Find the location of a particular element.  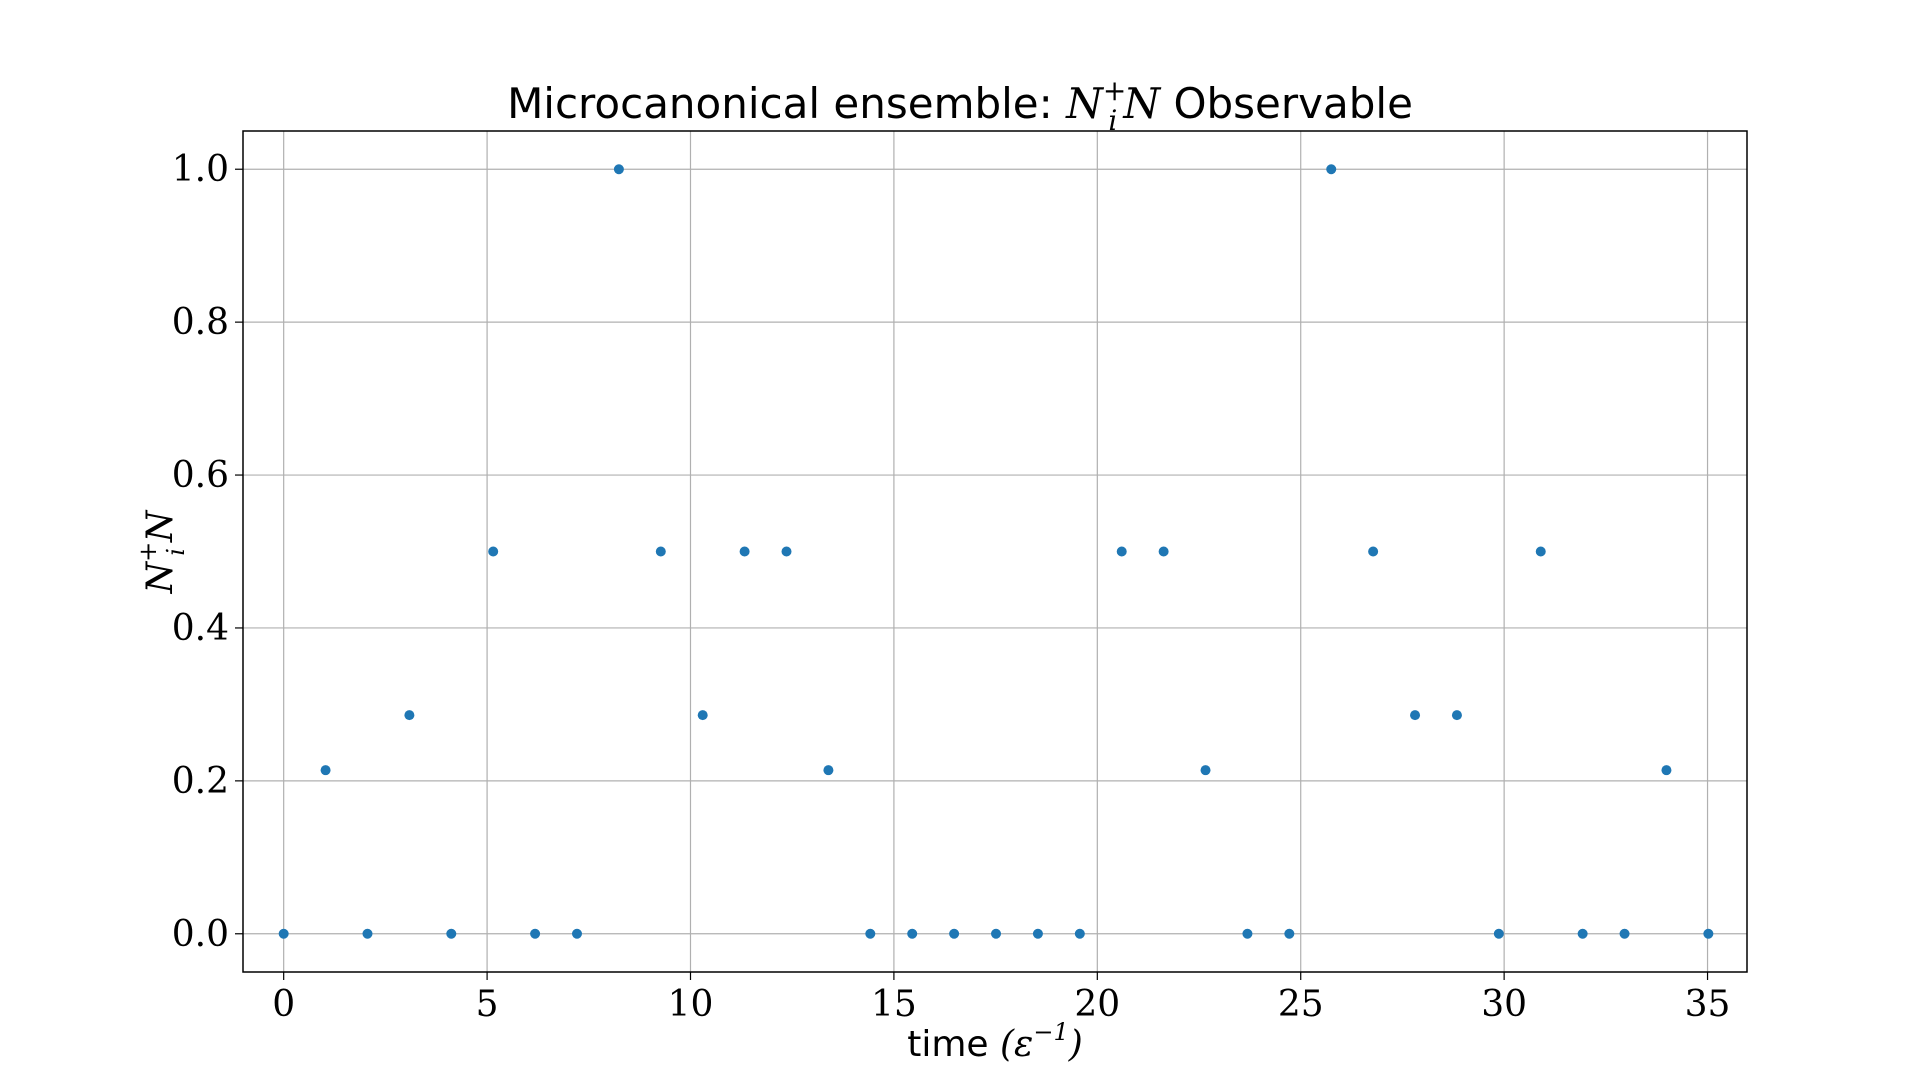

x-axis-label-text: time is located at coordinates (953, 1044).